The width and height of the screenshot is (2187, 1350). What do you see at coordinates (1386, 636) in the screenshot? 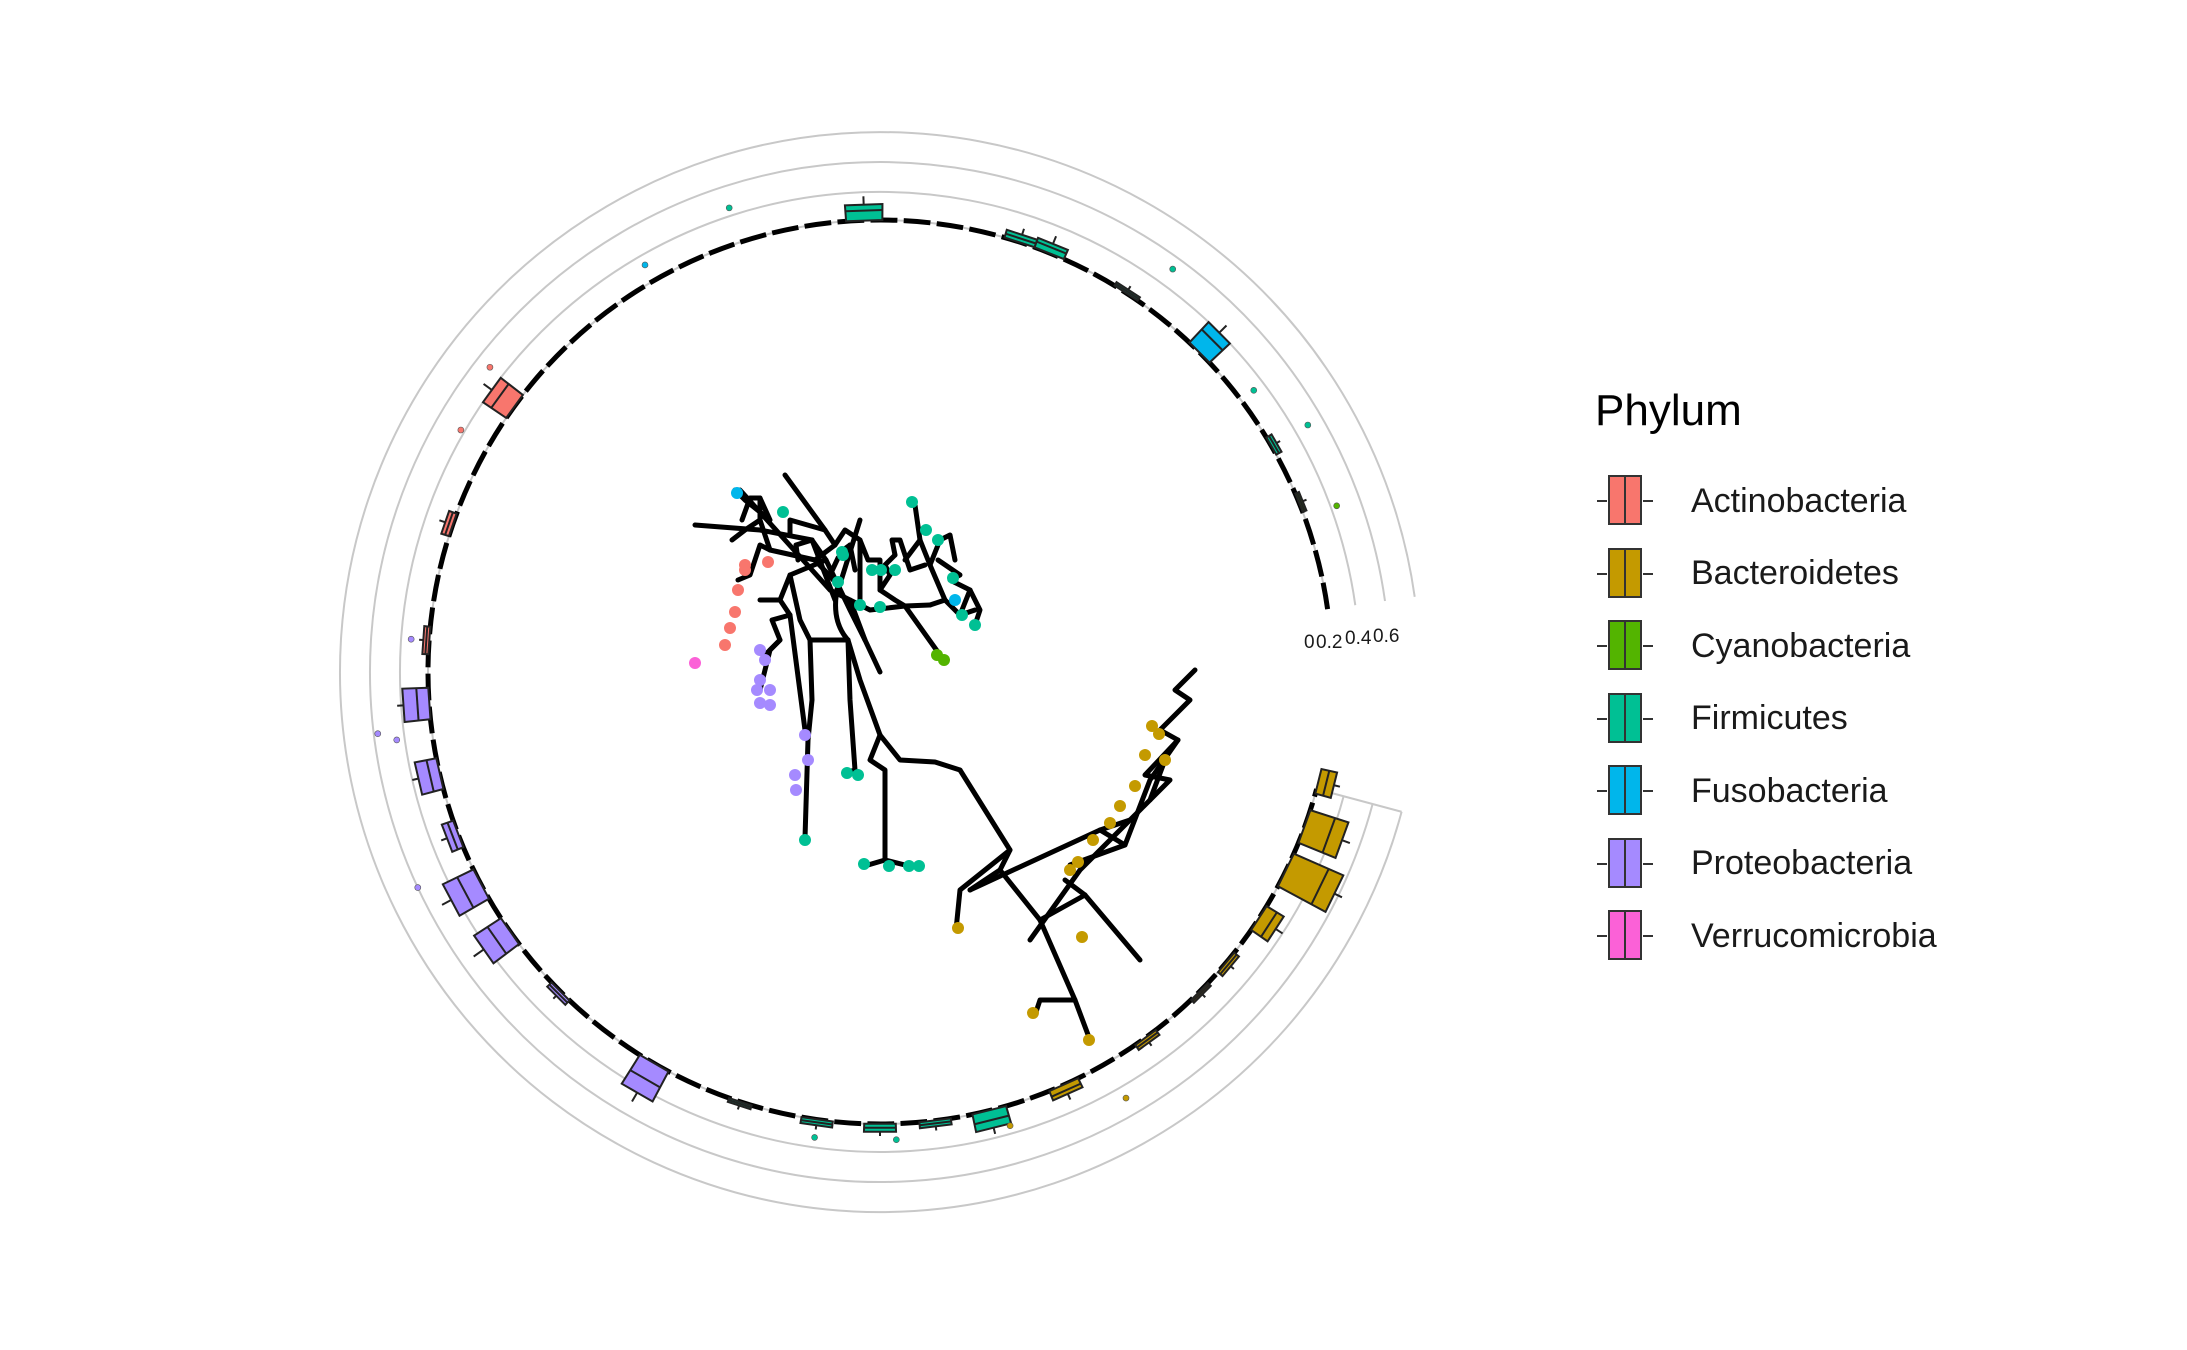
I see `ring-tick-0-6: 0.6` at bounding box center [1386, 636].